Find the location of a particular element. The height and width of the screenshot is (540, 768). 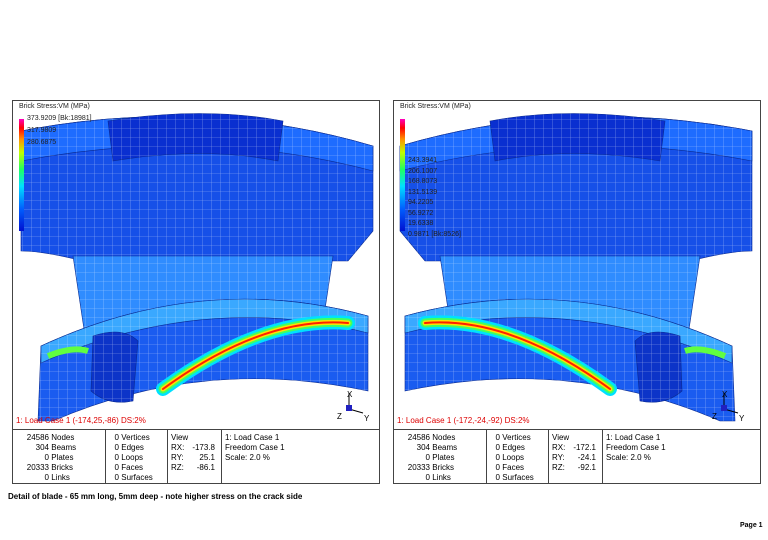

view-value: -92.1 is located at coordinates (586, 467).